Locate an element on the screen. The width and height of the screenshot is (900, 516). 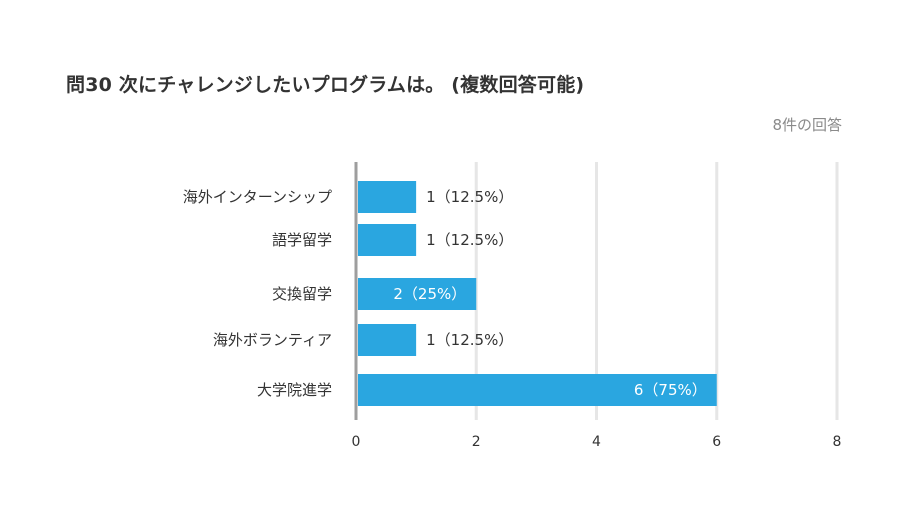
category-label: 海外インターンシップ is located at coordinates (257, 197).